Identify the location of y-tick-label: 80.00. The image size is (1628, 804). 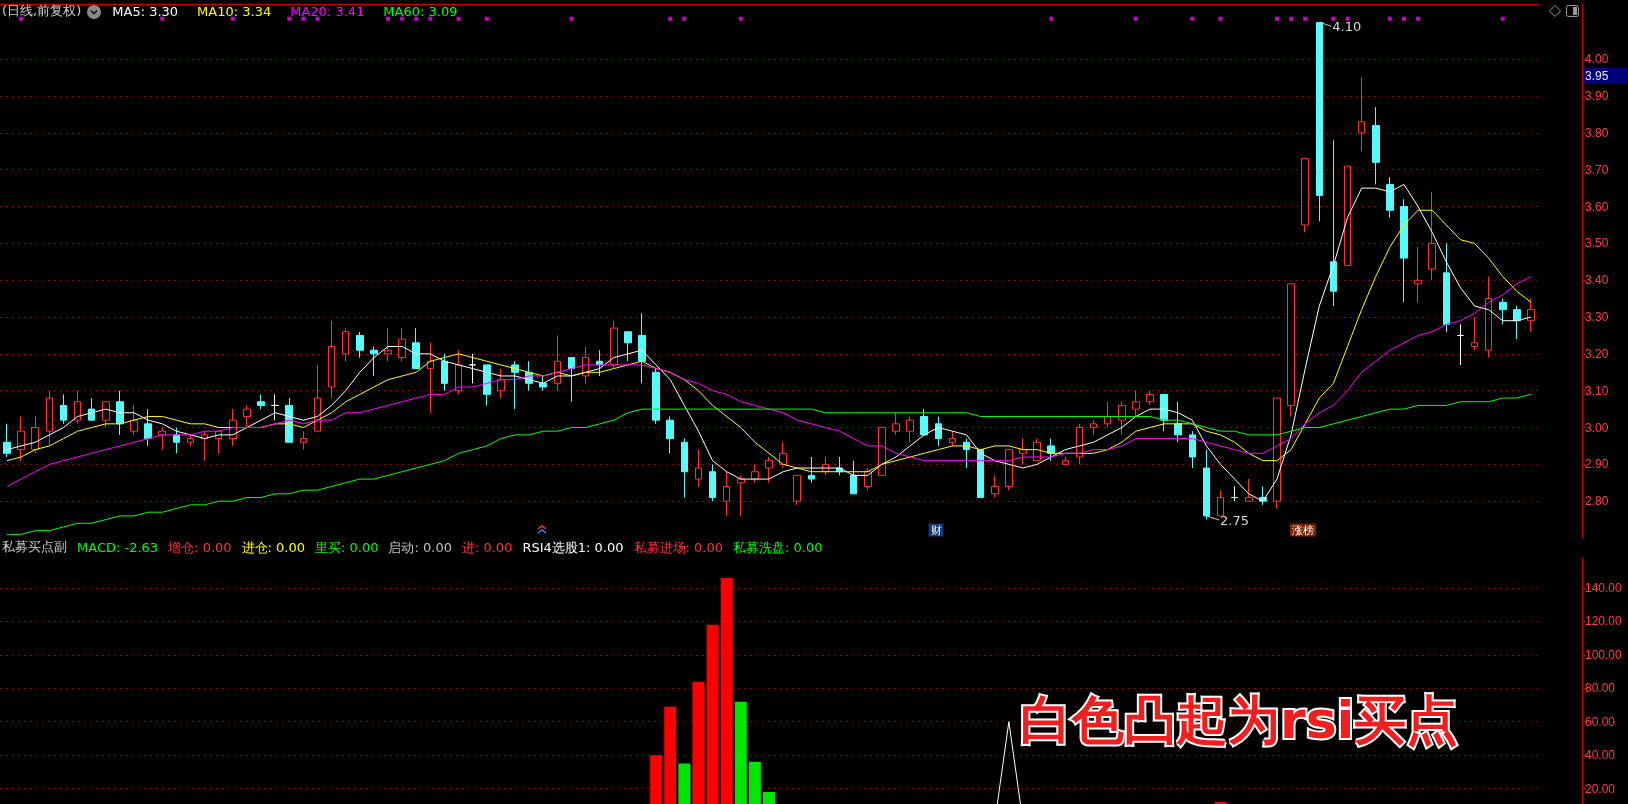
(1600, 688).